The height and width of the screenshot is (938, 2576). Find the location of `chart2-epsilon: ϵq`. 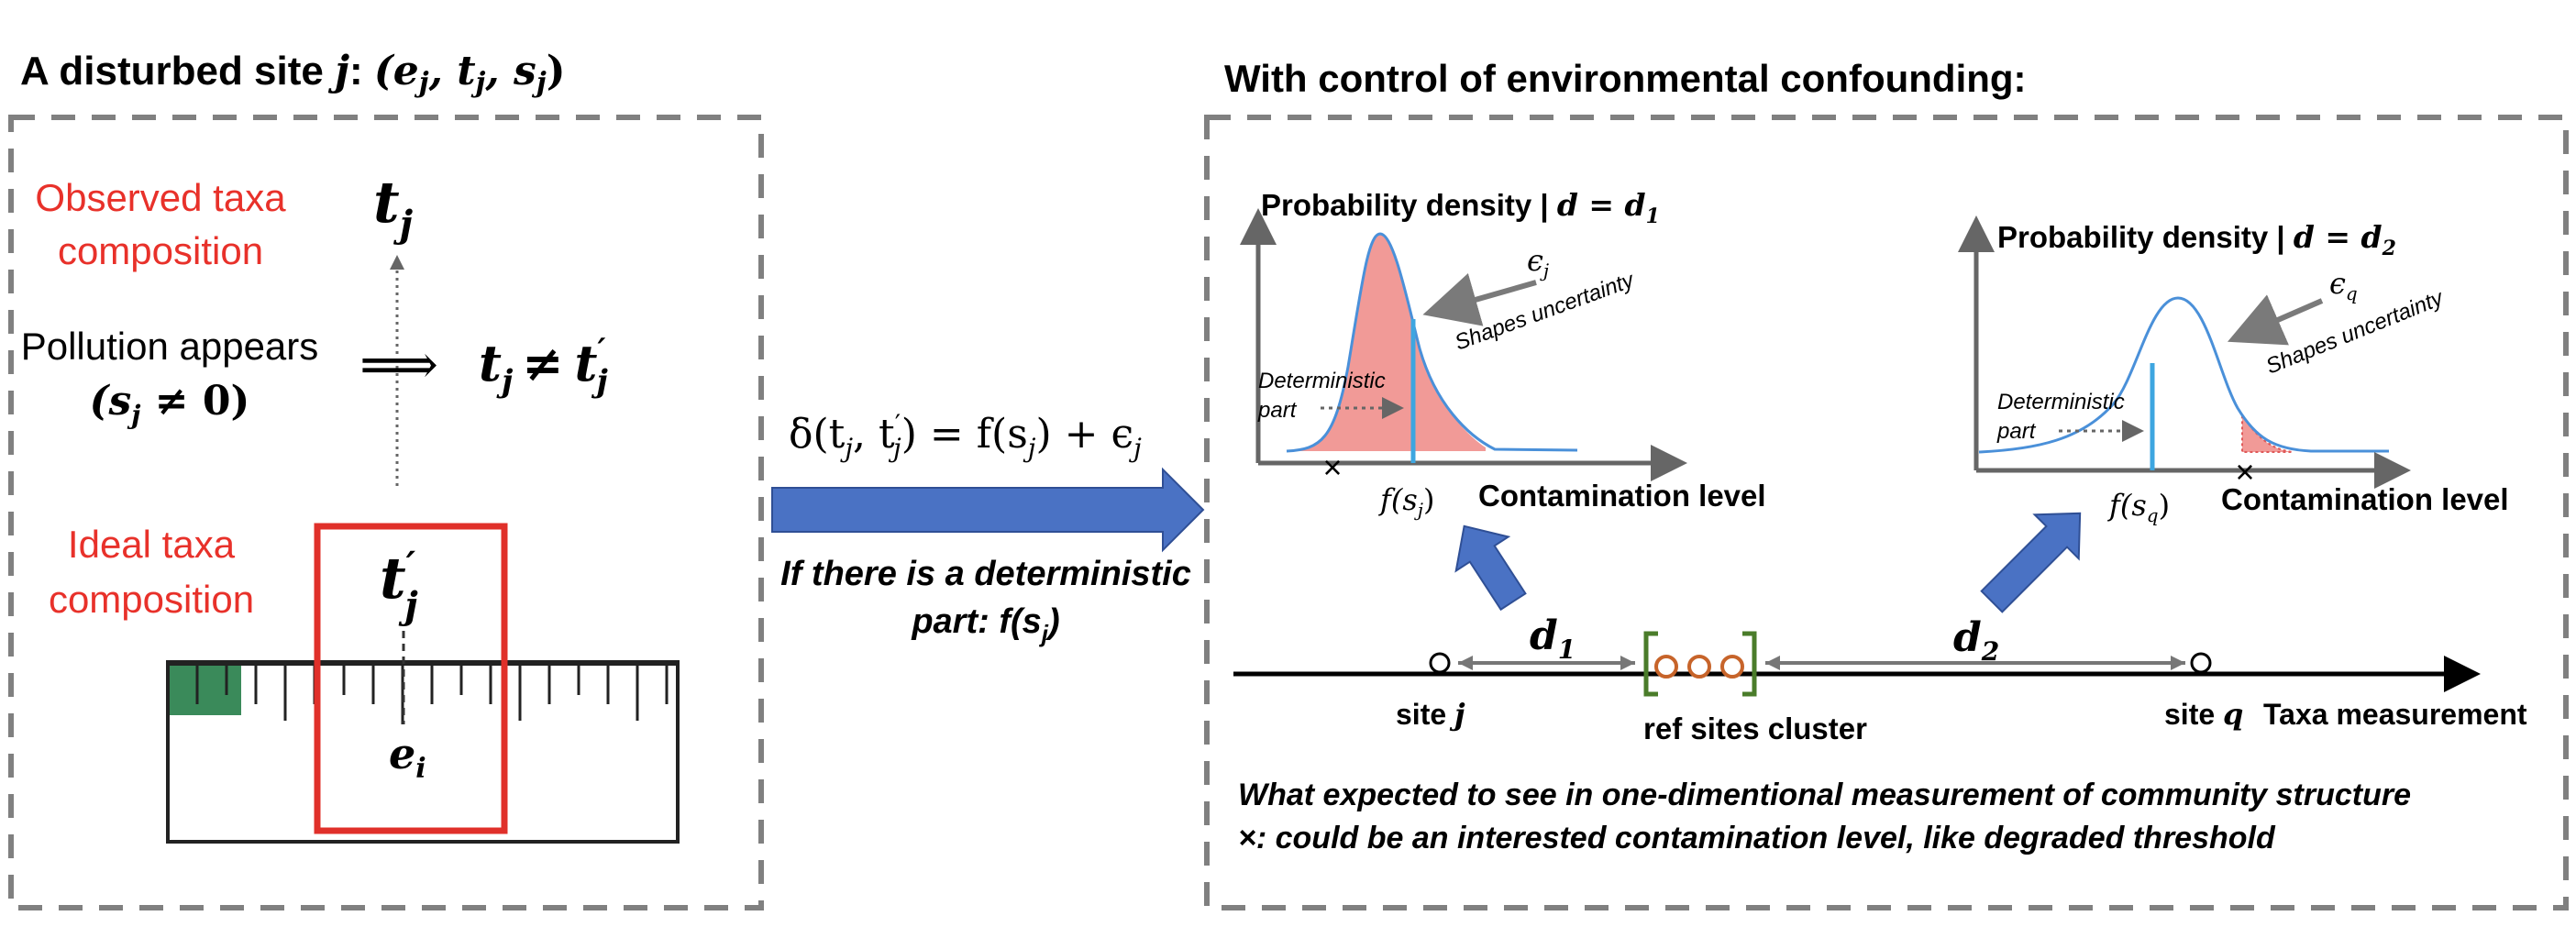

chart2-epsilon: ϵq is located at coordinates (2343, 285).